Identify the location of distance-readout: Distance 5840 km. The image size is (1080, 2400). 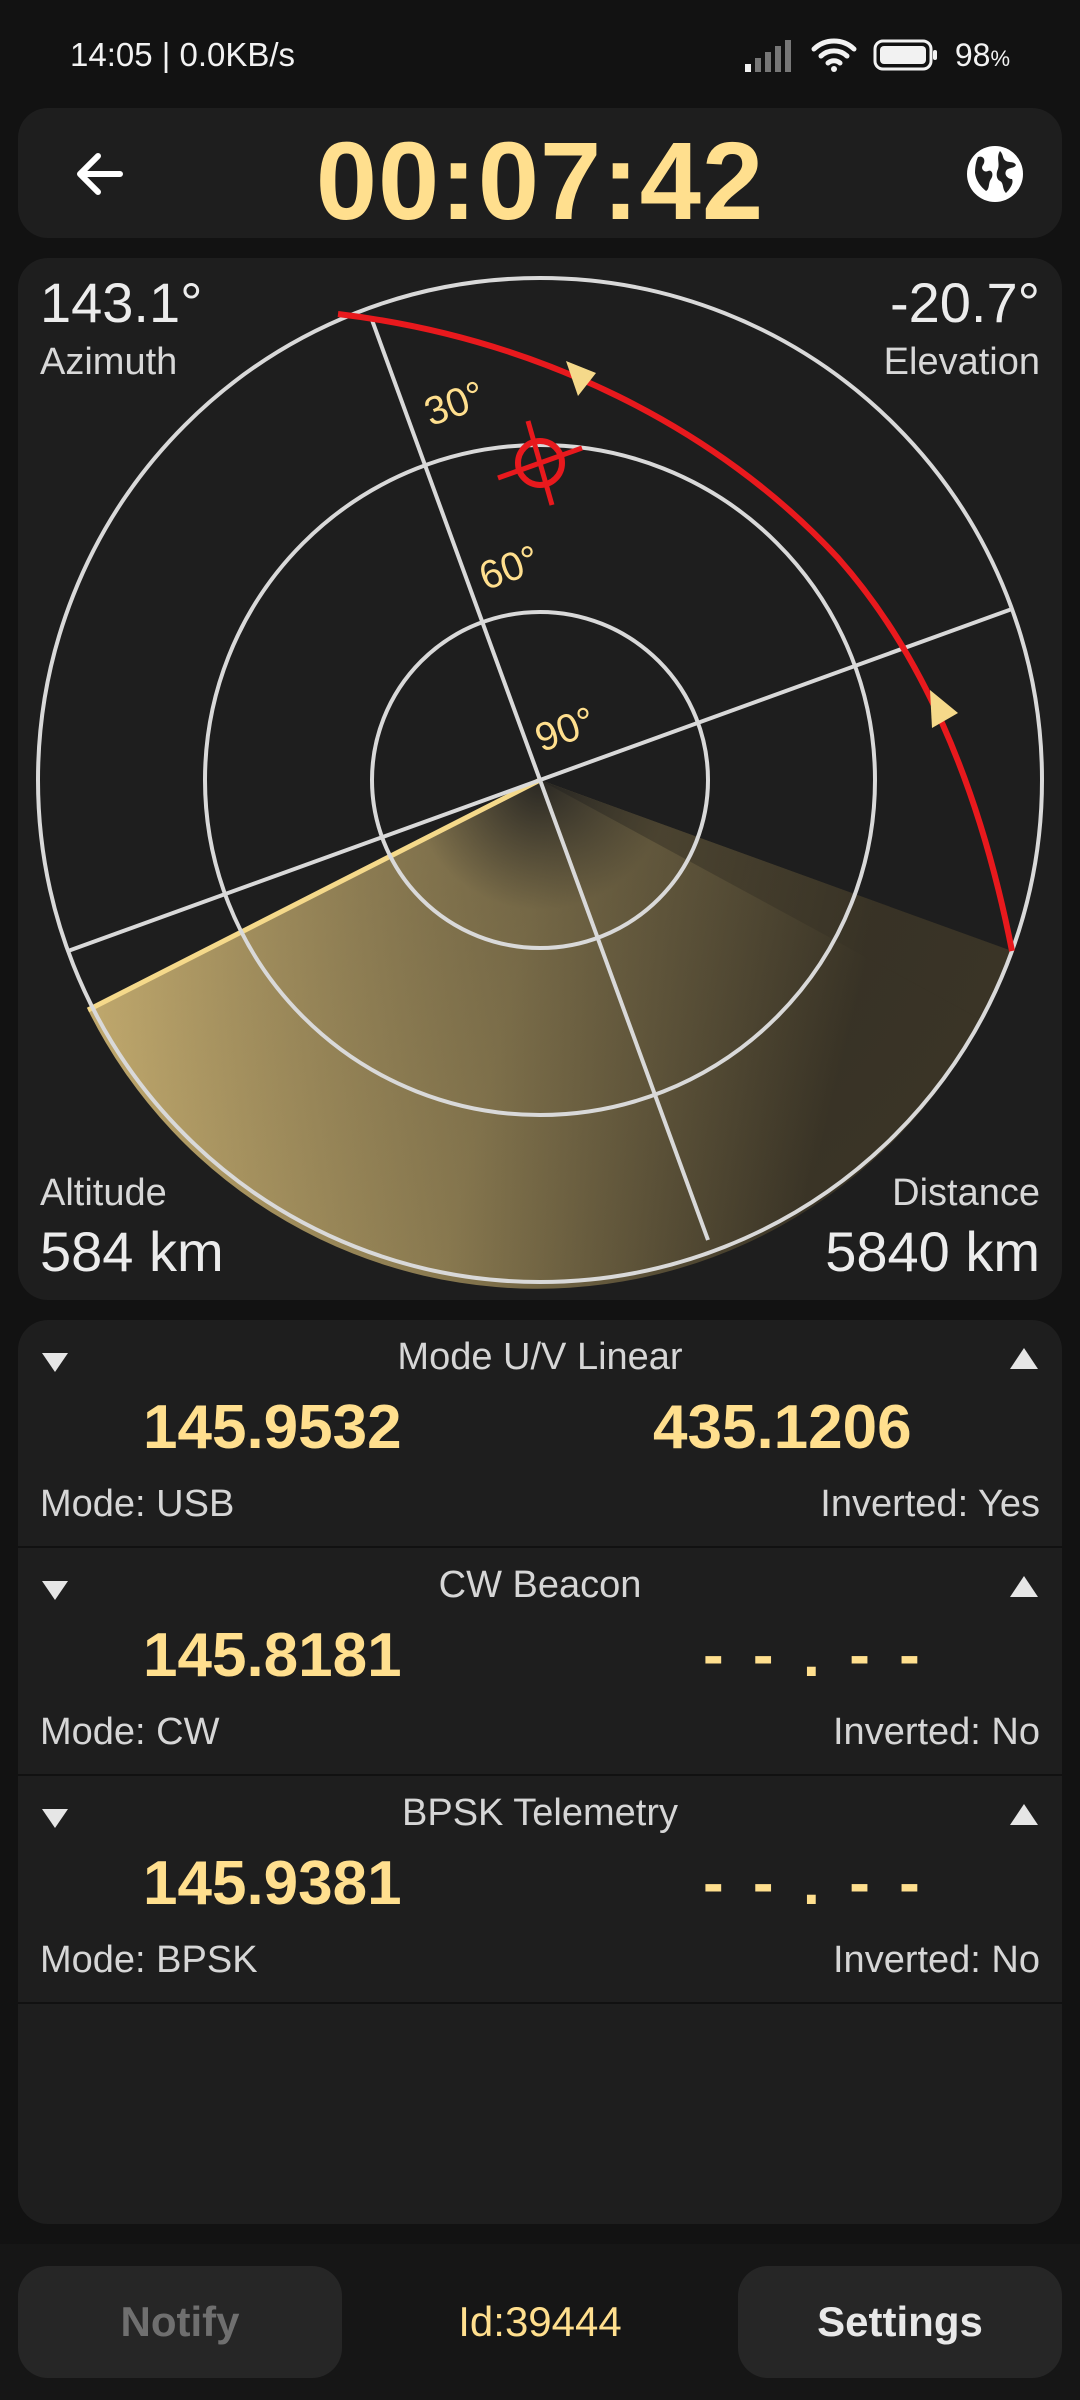
(932, 1228).